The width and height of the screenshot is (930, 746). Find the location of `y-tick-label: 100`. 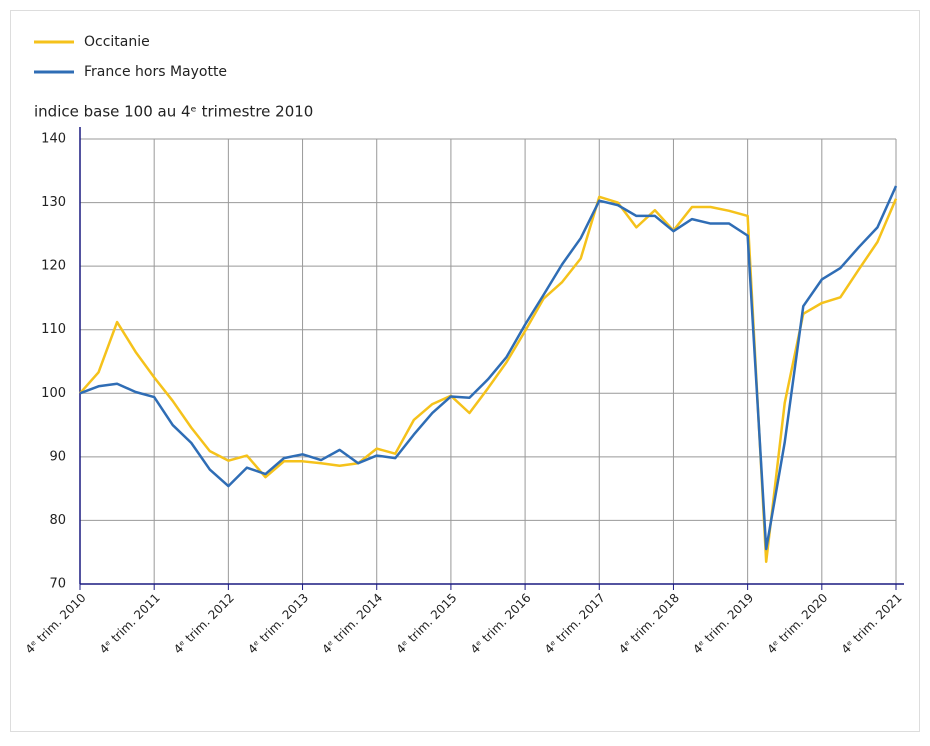

y-tick-label: 100 is located at coordinates (53, 393).